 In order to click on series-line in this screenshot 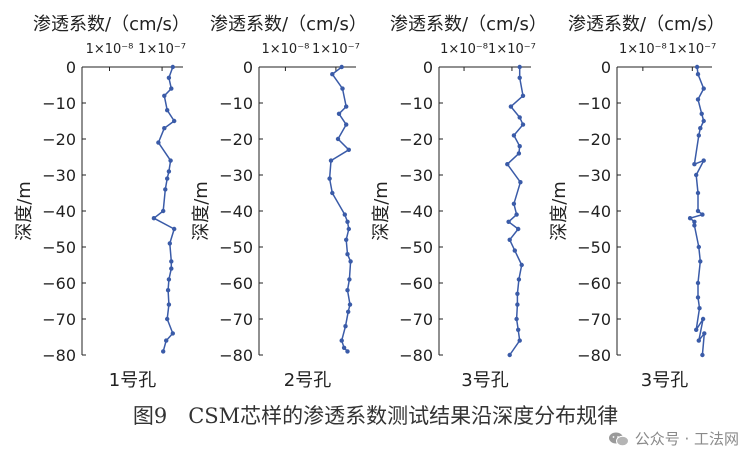, I will do `click(515, 211)`.